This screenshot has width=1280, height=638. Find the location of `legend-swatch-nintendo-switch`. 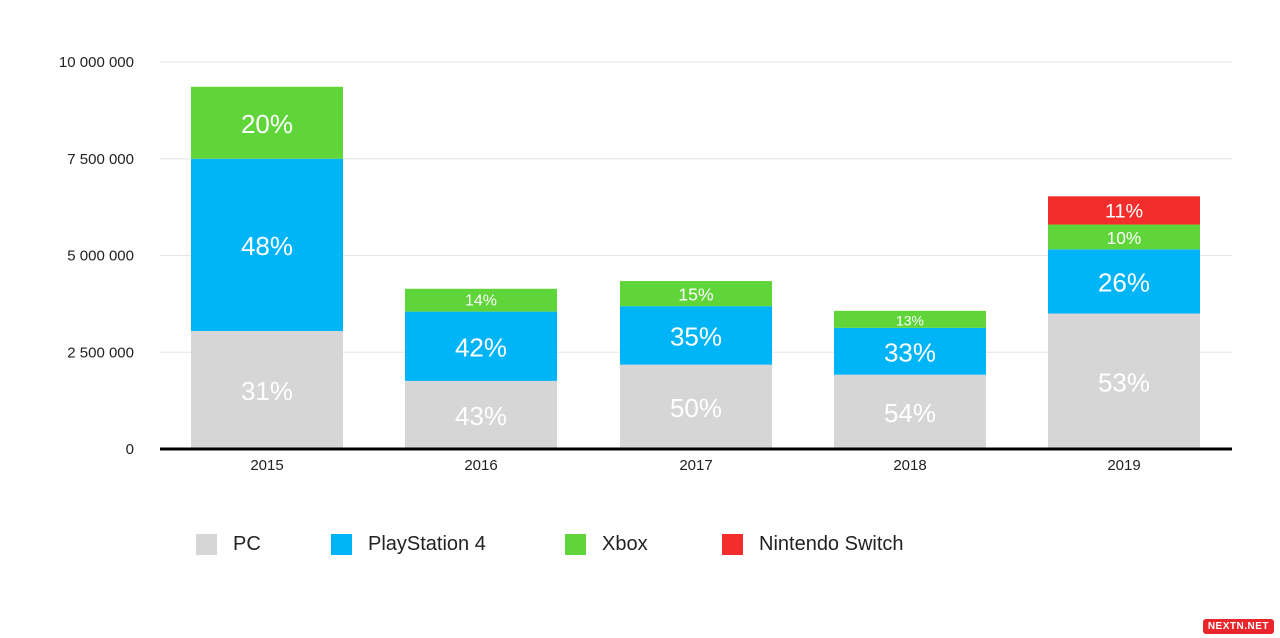

legend-swatch-nintendo-switch is located at coordinates (732, 544).